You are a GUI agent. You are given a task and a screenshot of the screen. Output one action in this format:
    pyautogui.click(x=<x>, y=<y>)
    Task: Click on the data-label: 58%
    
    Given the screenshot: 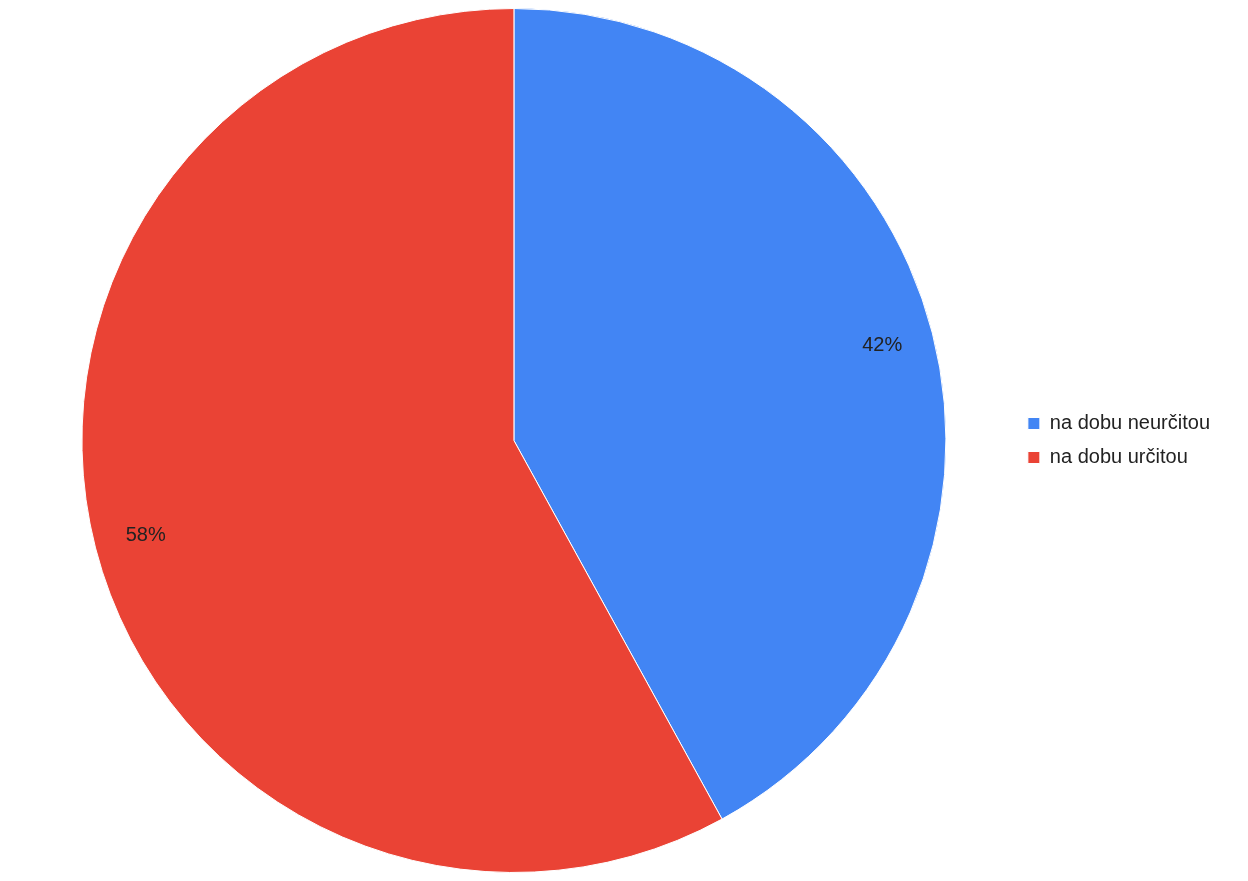 What is the action you would take?
    pyautogui.click(x=145, y=533)
    